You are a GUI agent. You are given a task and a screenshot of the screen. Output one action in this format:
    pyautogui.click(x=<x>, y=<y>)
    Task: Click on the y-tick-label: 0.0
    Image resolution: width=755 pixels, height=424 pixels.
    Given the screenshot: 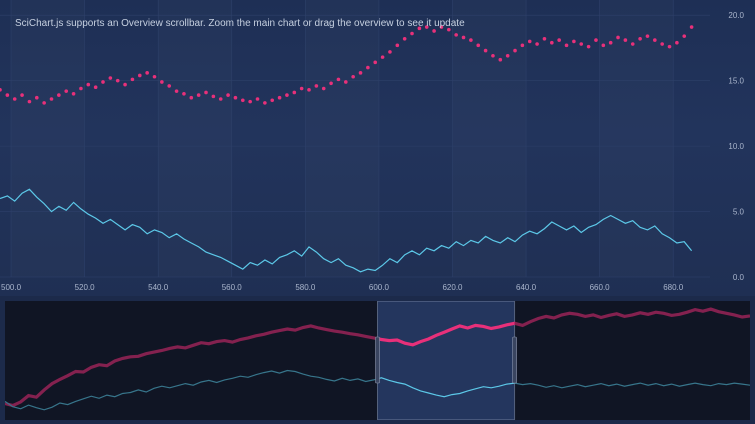 What is the action you would take?
    pyautogui.click(x=739, y=277)
    